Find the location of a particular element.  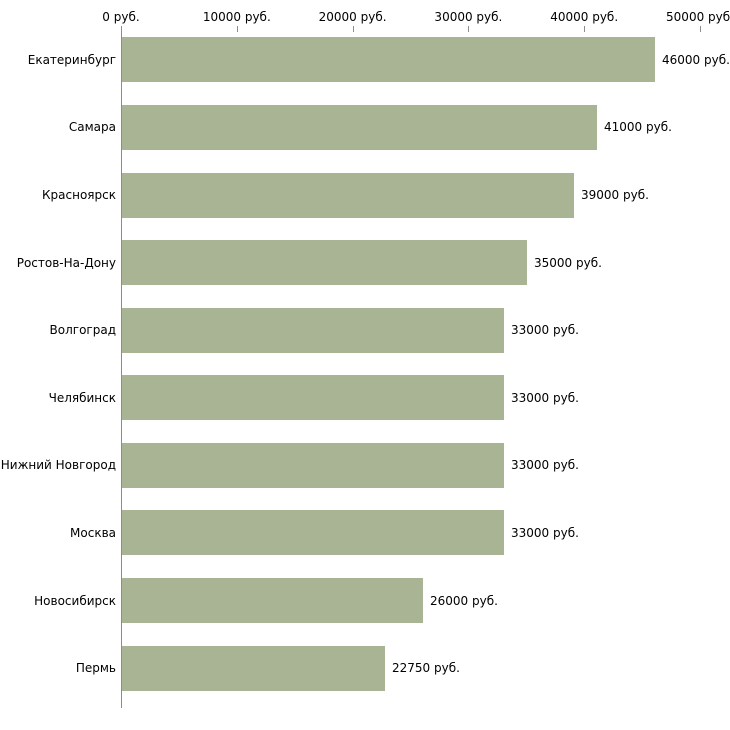

x-tick-label: 40000 руб. is located at coordinates (584, 17).